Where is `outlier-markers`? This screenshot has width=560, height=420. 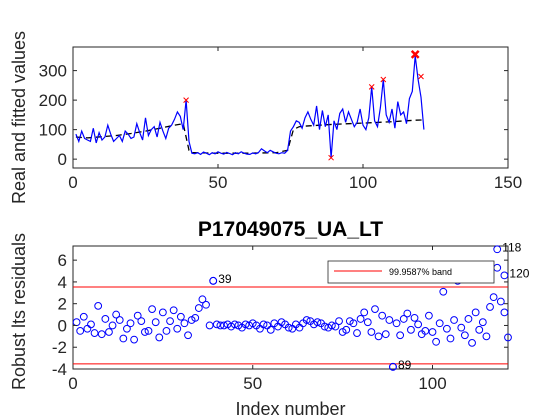 outlier-markers is located at coordinates (303, 105).